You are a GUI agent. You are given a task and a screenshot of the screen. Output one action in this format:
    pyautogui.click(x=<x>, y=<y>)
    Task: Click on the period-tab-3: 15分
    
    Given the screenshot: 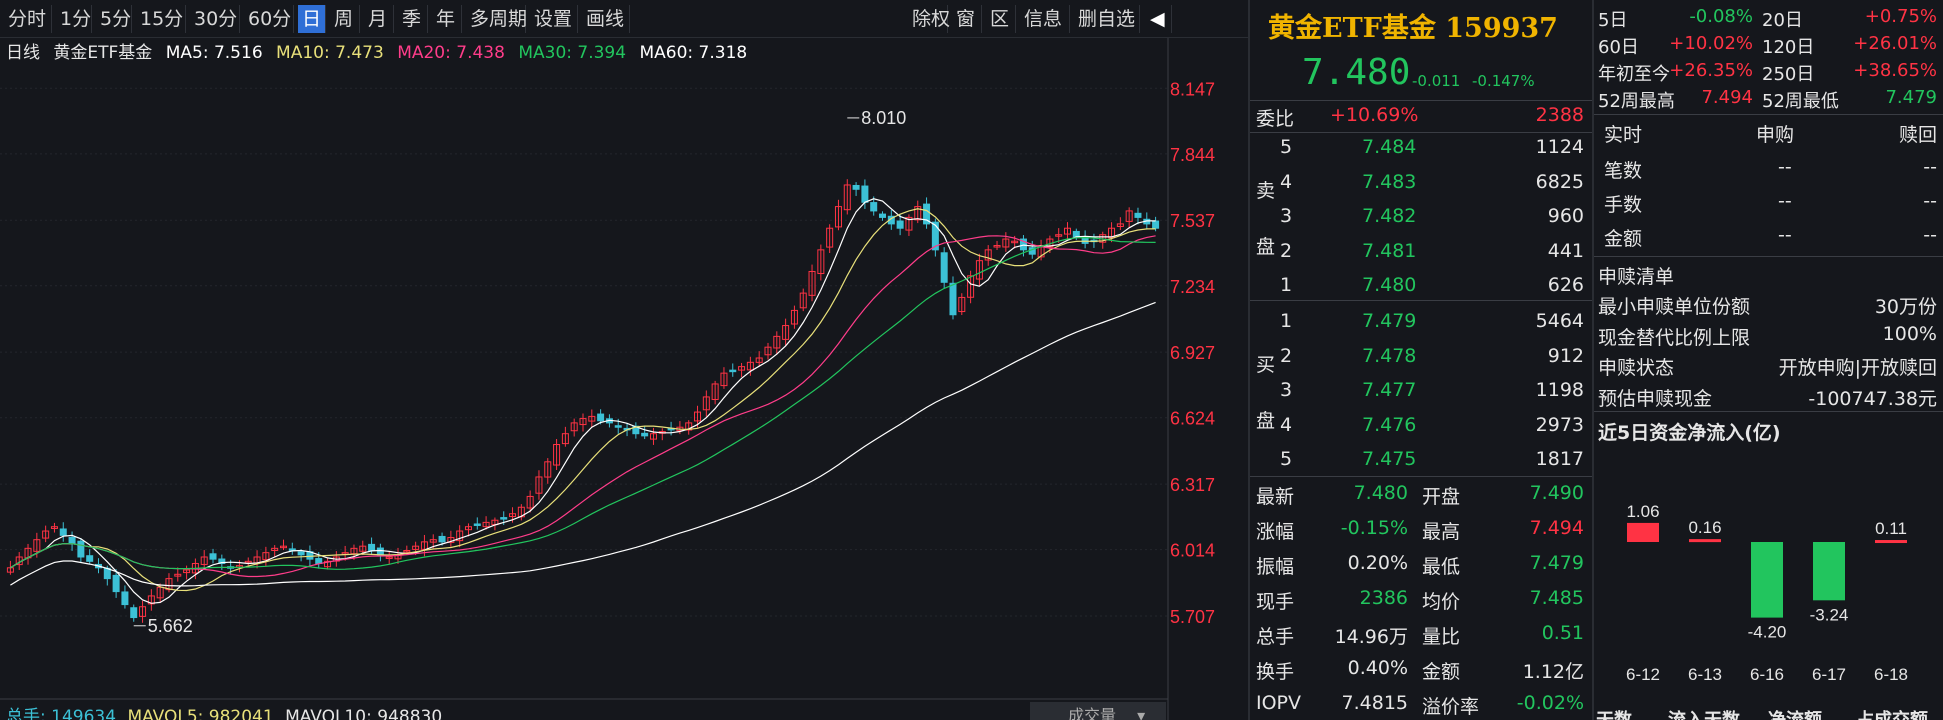 What is the action you would take?
    pyautogui.click(x=161, y=19)
    